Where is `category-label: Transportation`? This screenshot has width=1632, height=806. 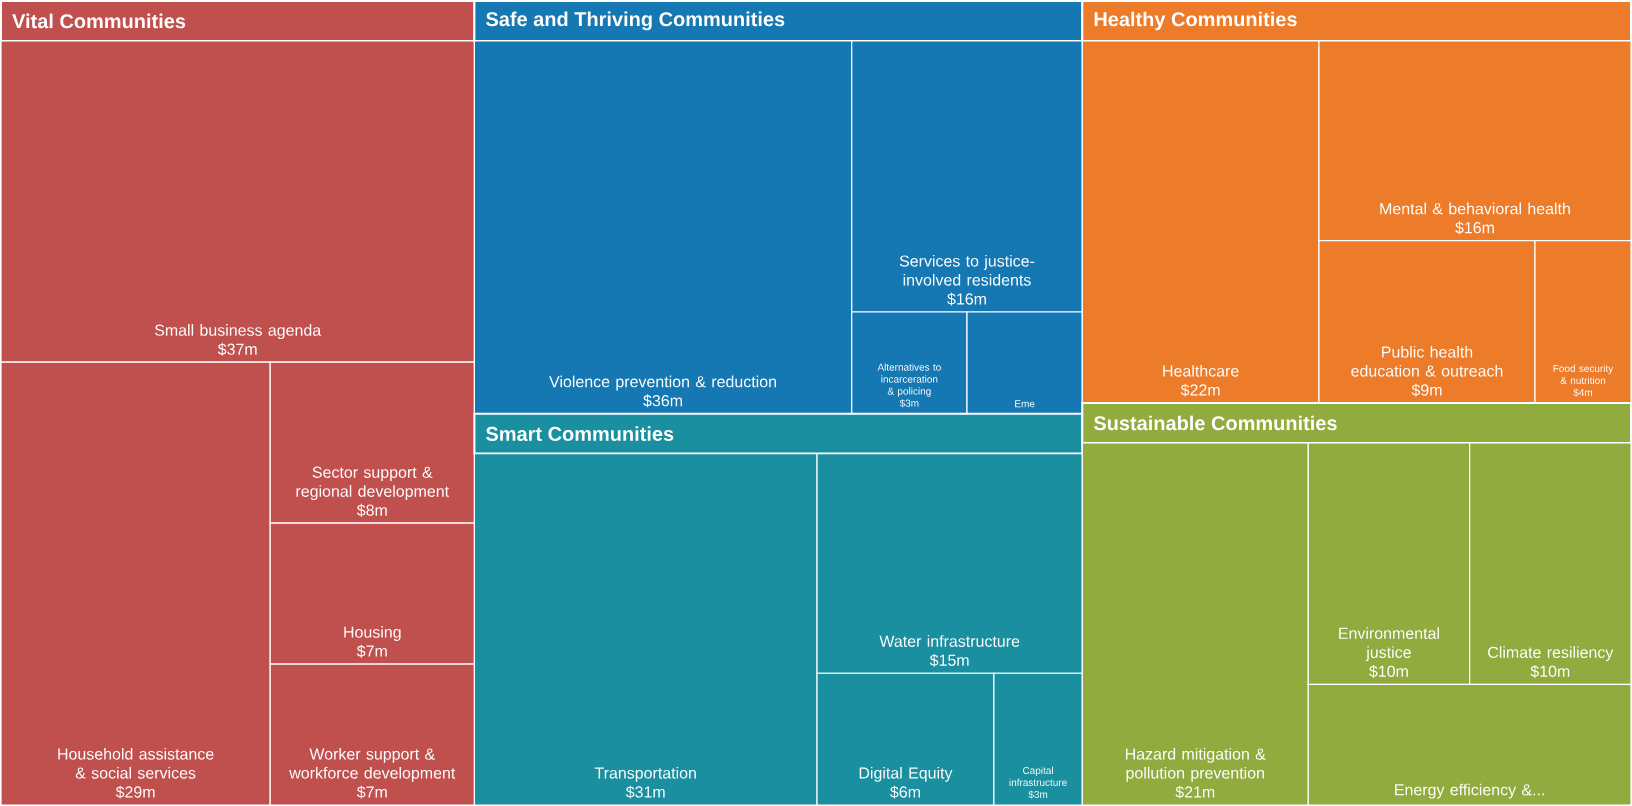
category-label: Transportation is located at coordinates (645, 775).